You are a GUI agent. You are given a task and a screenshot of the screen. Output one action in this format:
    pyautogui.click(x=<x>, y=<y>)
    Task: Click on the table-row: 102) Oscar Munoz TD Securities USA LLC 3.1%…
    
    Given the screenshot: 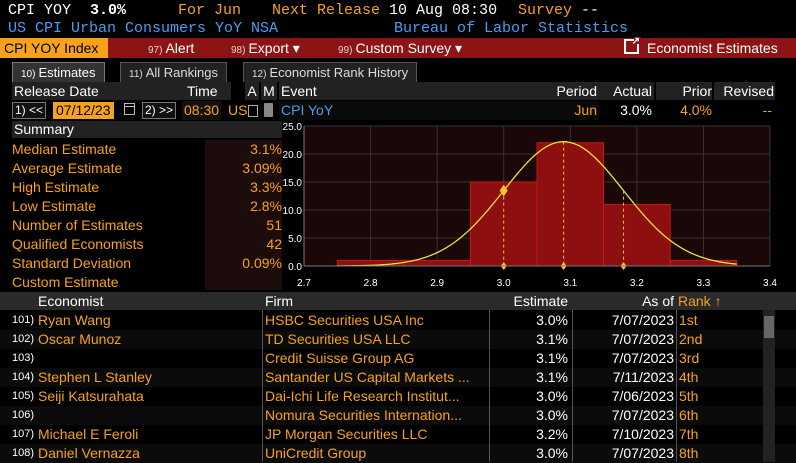 What is the action you would take?
    pyautogui.click(x=398, y=339)
    